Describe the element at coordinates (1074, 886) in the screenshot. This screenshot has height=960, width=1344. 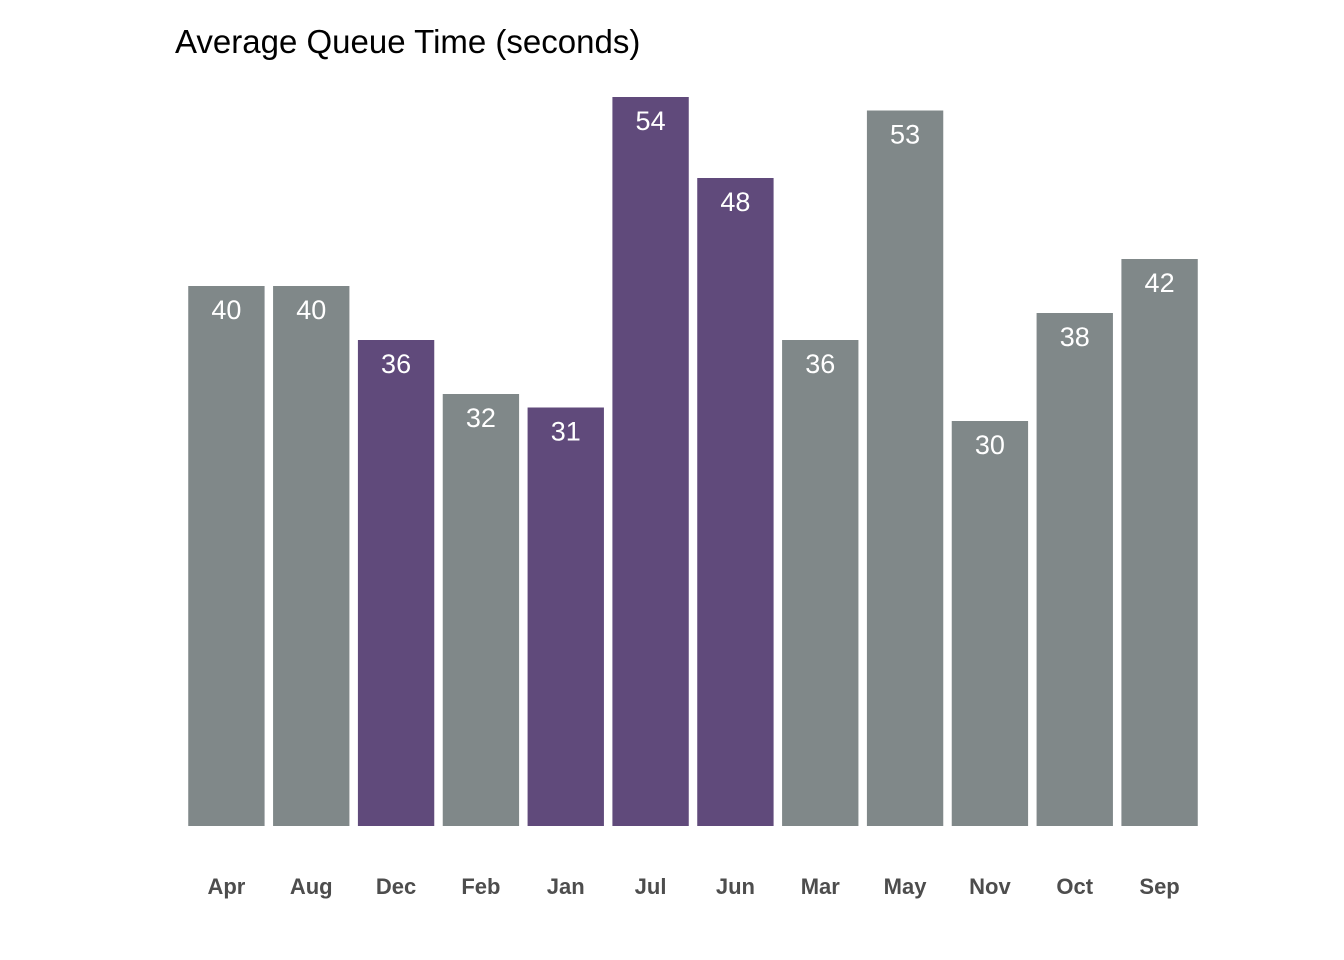
I see `x-tick-label: Oct` at that location.